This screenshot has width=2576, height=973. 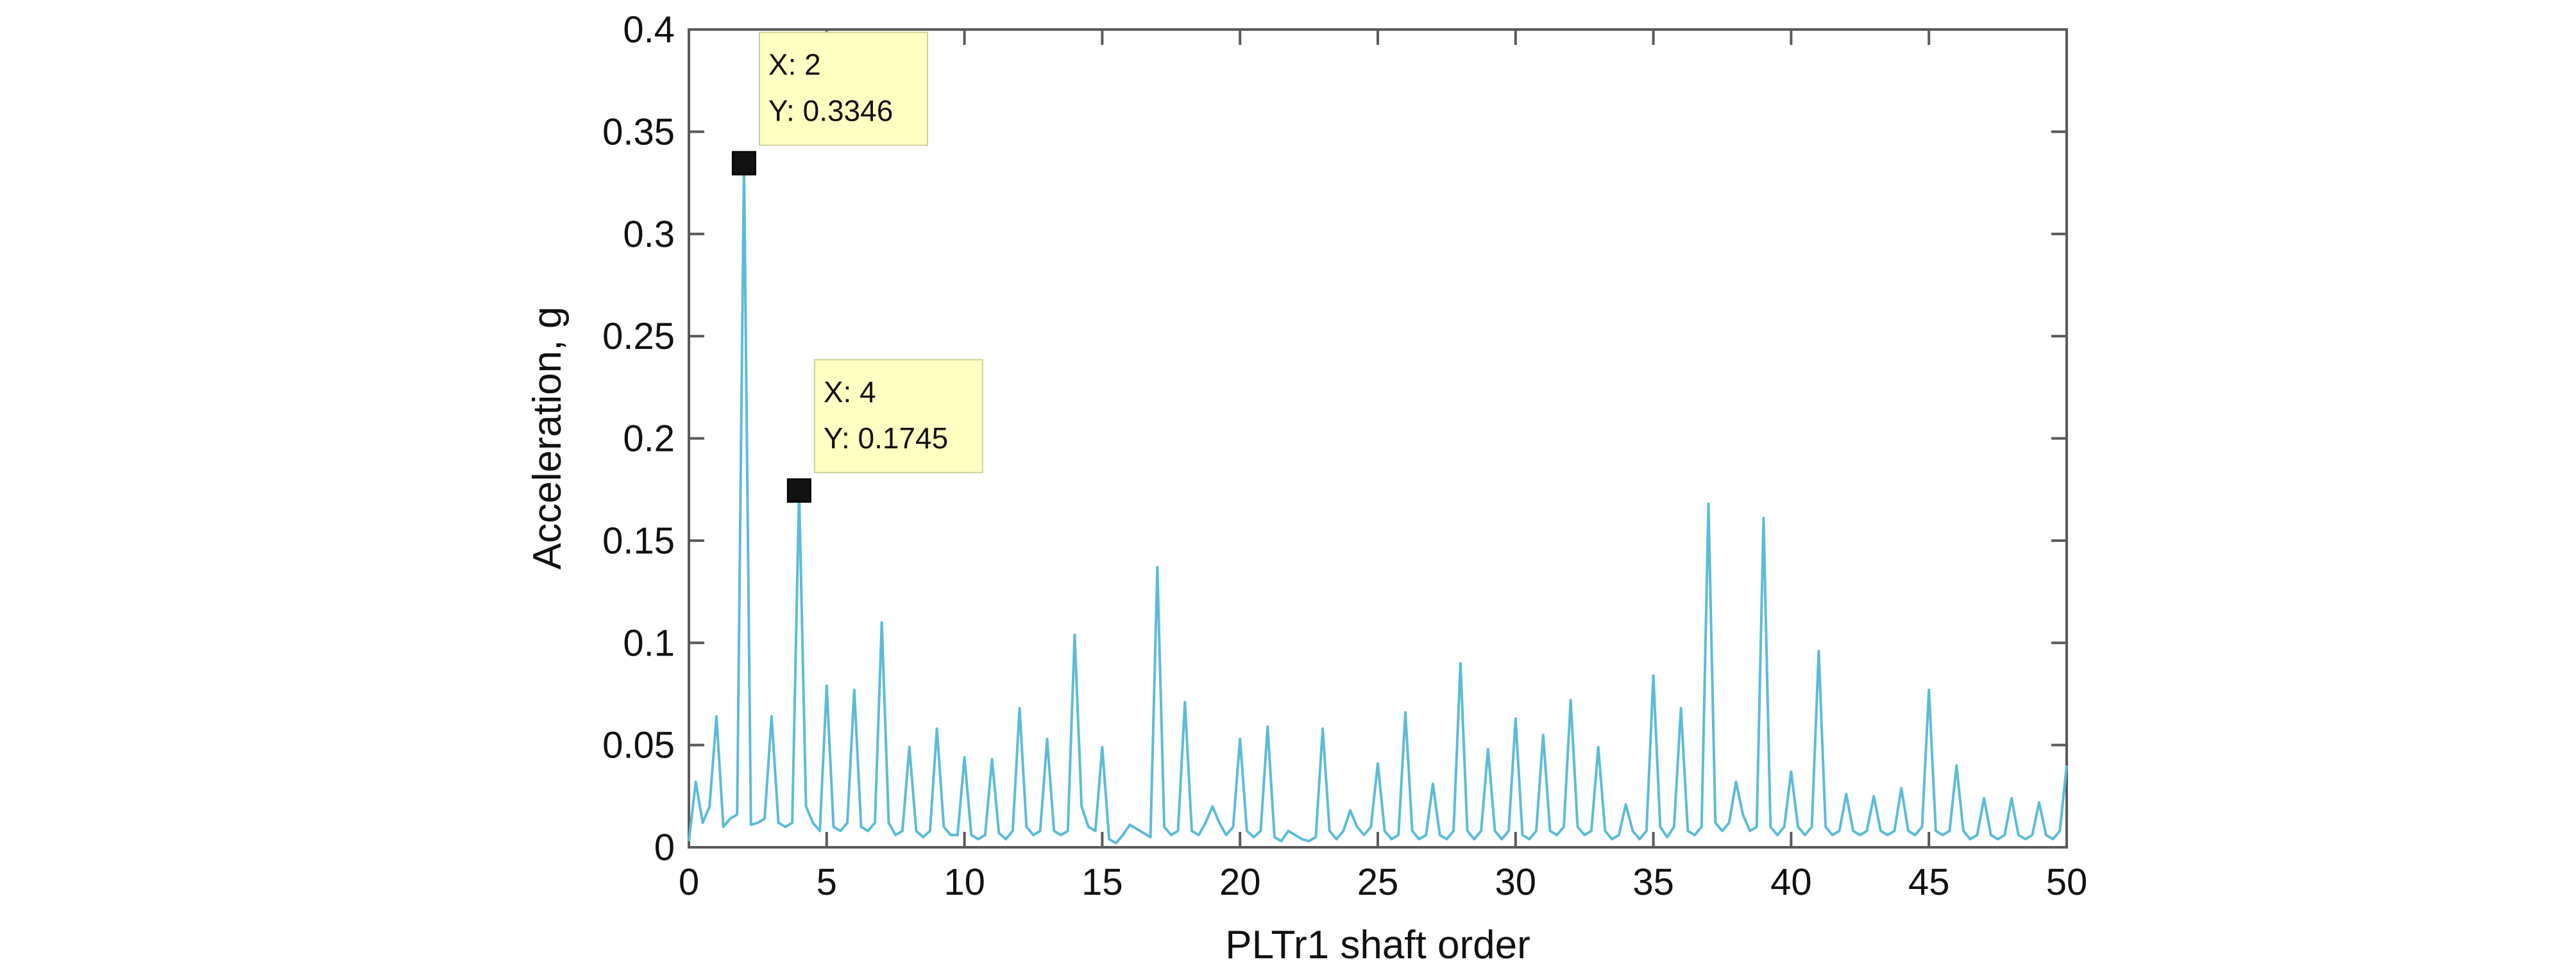 What do you see at coordinates (1377, 945) in the screenshot?
I see `x-axis-label: PLTr1 shaft order` at bounding box center [1377, 945].